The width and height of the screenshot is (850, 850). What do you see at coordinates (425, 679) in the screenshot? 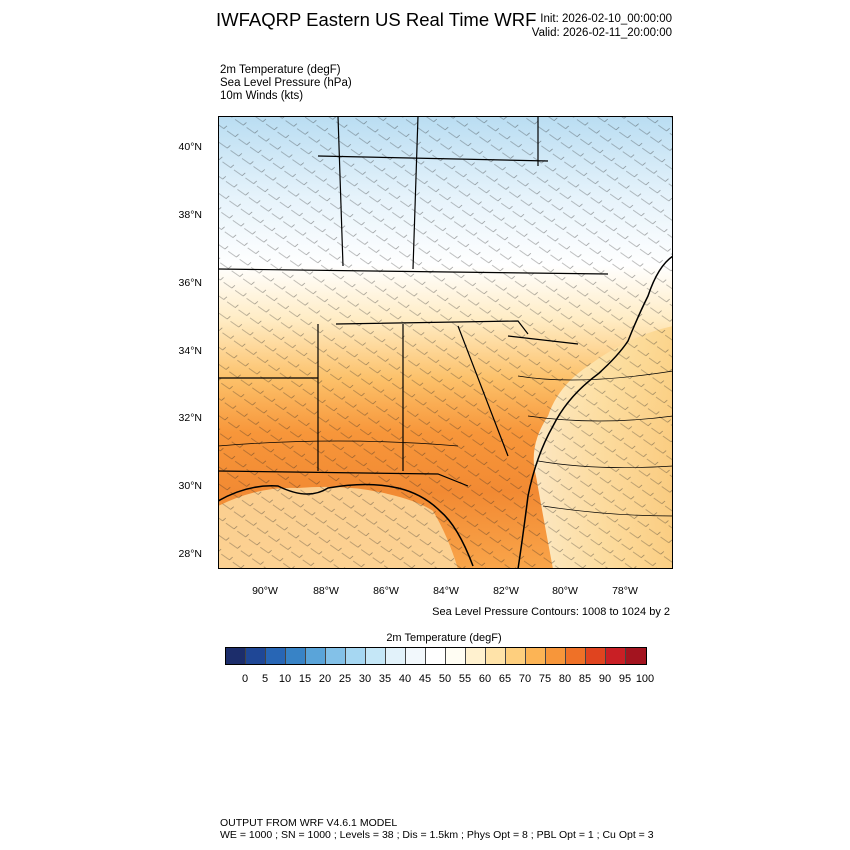
I see `colorbar-tick-label: 45` at bounding box center [425, 679].